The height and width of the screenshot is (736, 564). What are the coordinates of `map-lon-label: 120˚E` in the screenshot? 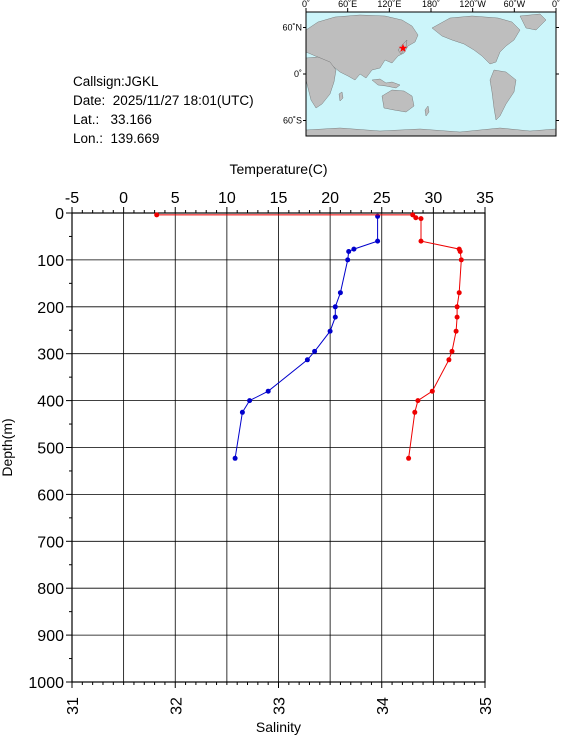 It's located at (389, 4).